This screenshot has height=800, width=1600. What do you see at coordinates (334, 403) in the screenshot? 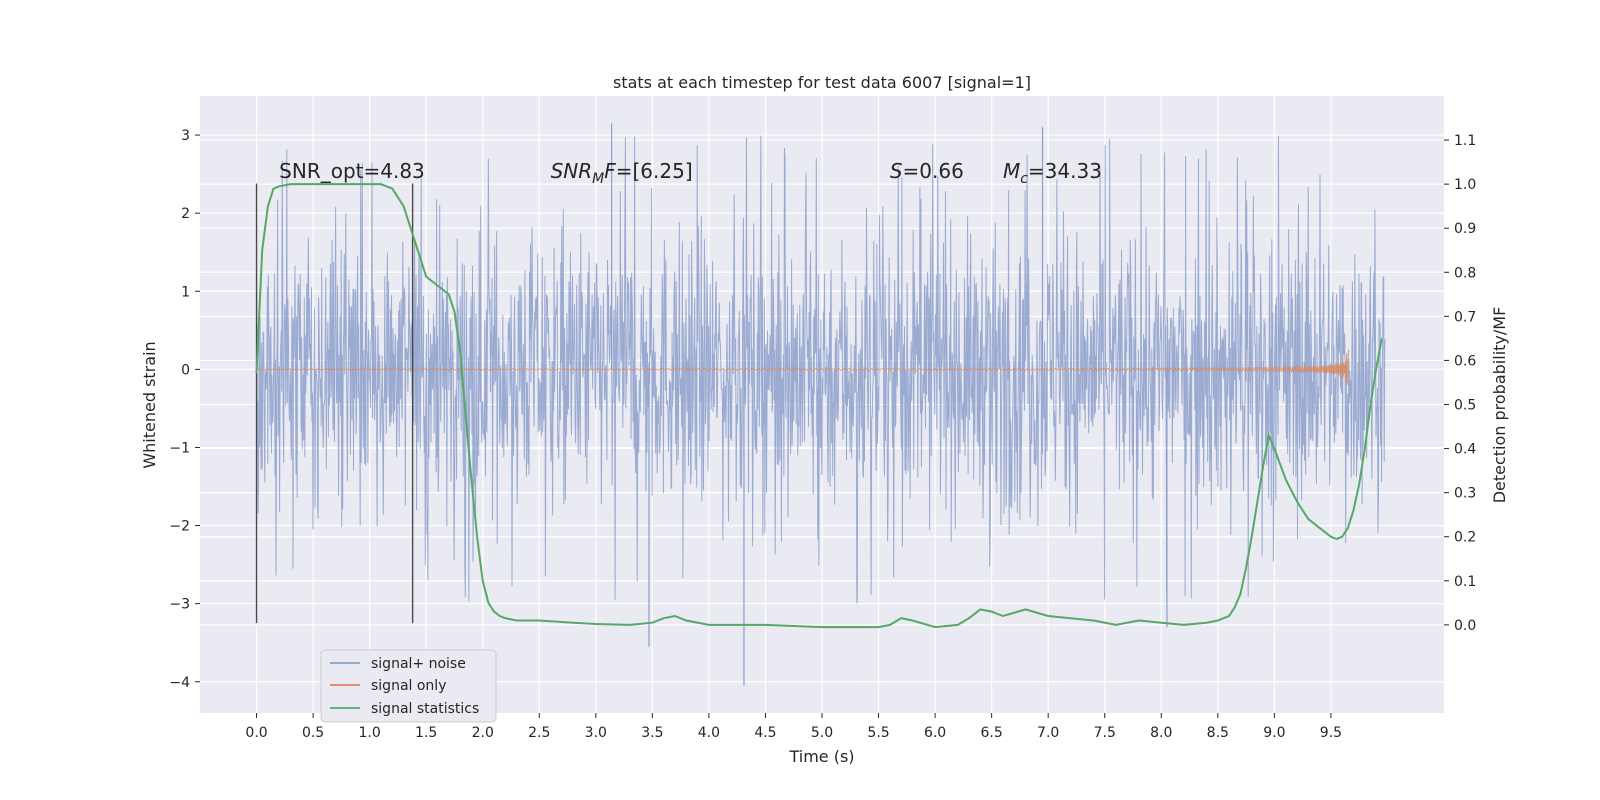
I see `vertical-markers` at bounding box center [334, 403].